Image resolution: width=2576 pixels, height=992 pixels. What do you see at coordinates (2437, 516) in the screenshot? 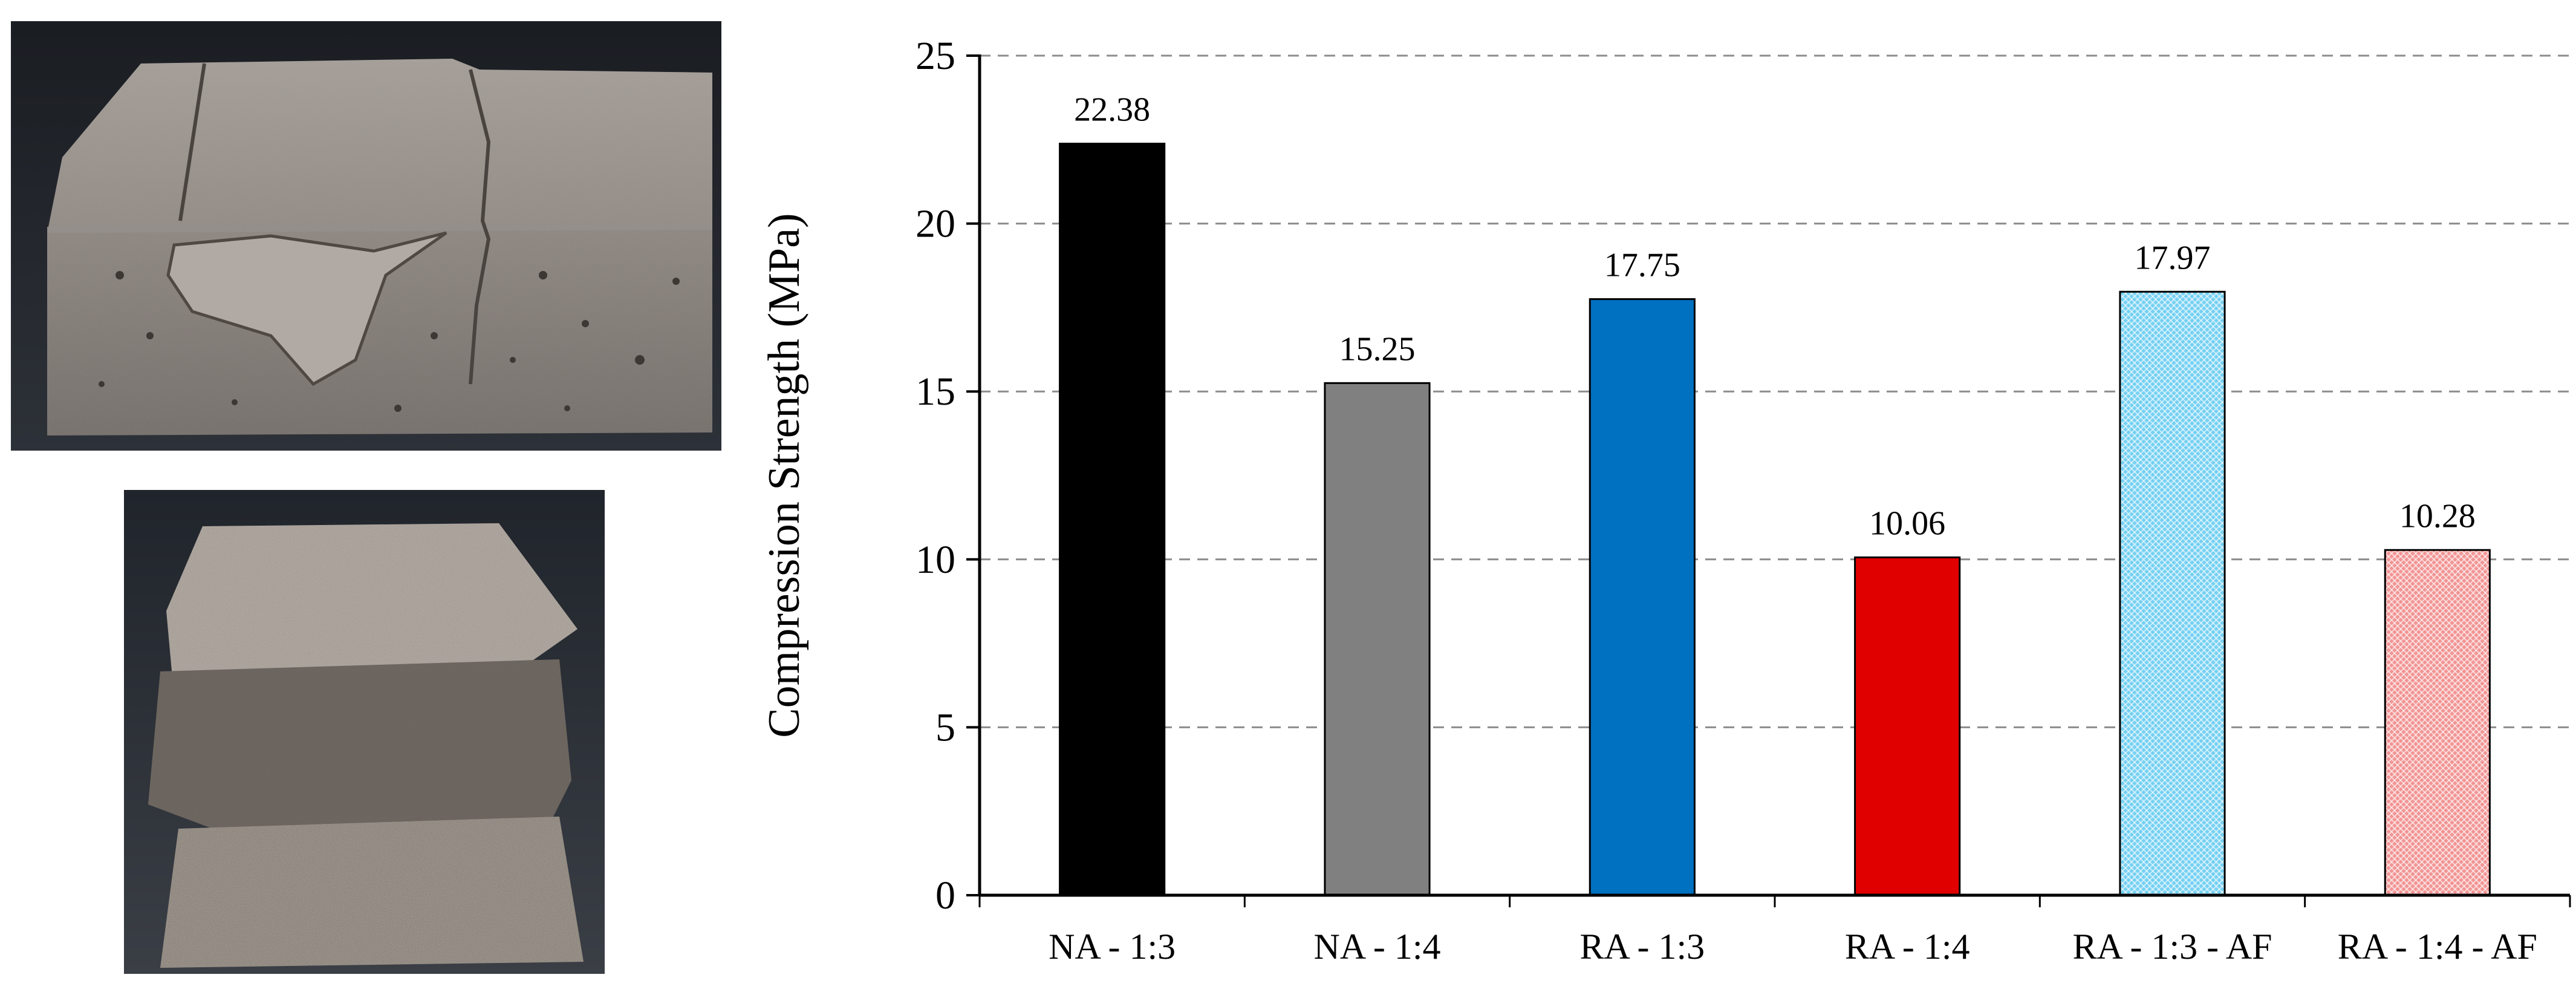
I see `data-label-6: 10.28` at bounding box center [2437, 516].